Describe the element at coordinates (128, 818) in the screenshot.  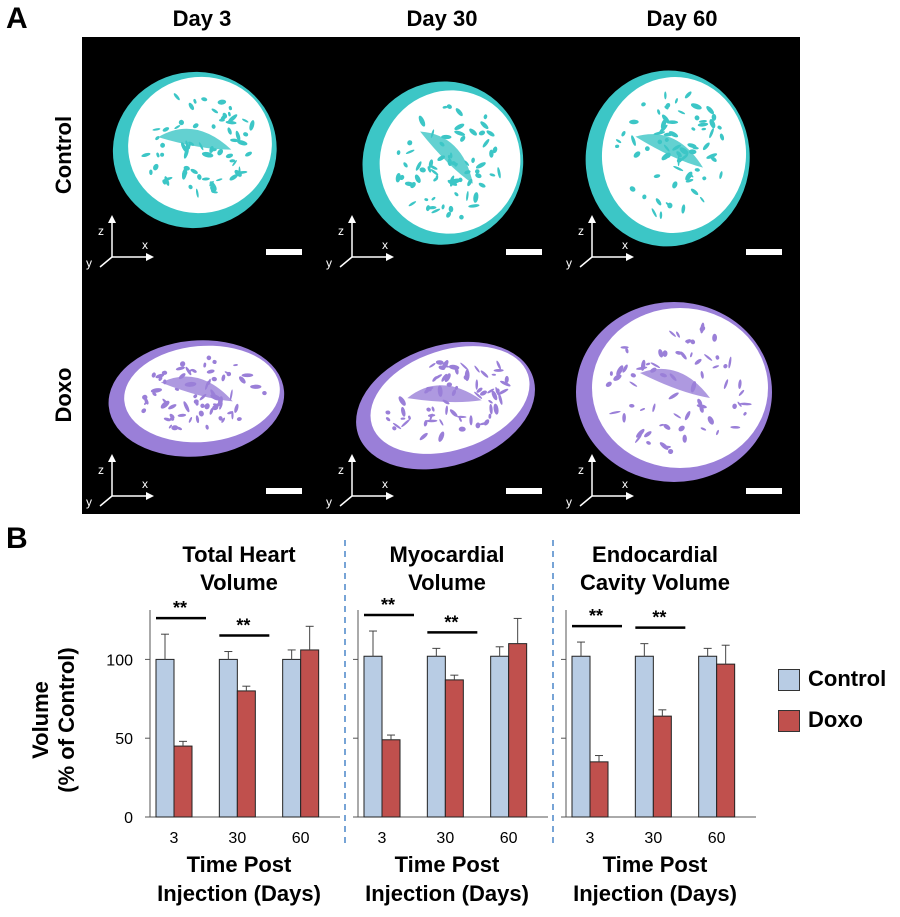
I see `y-tick-label: 0` at that location.